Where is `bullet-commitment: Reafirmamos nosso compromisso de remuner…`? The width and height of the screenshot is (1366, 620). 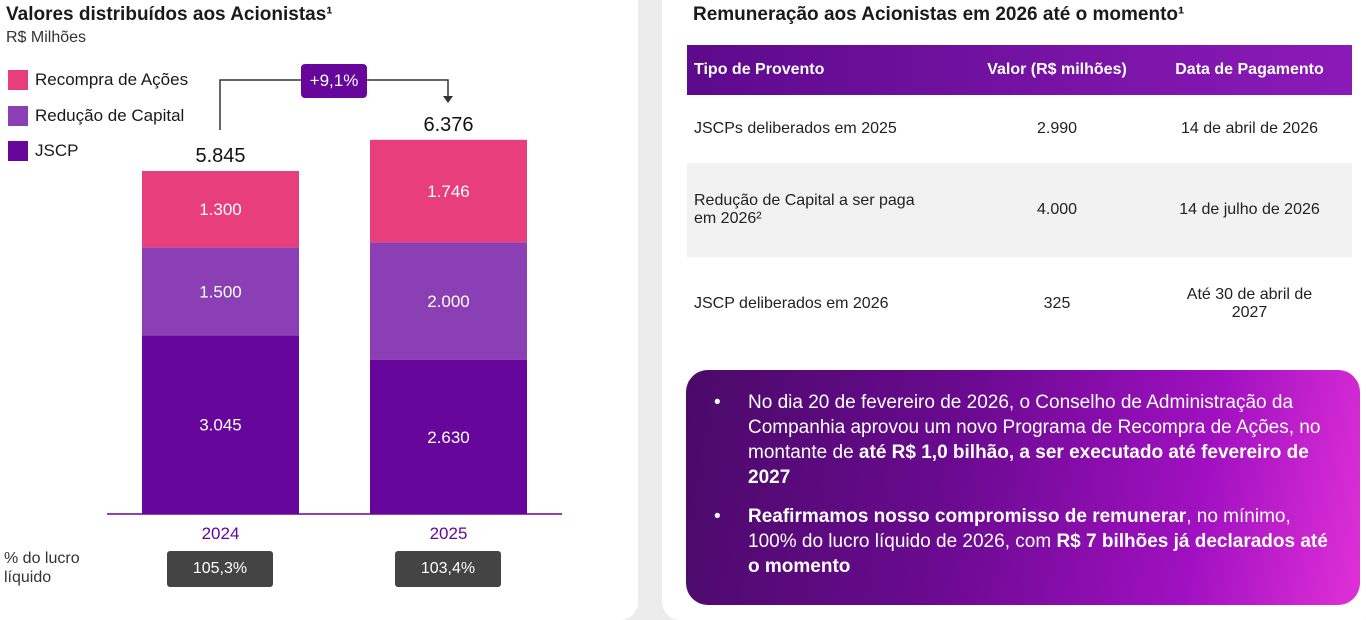
bullet-commitment: Reafirmamos nosso compromisso de remuner… is located at coordinates (1022, 541).